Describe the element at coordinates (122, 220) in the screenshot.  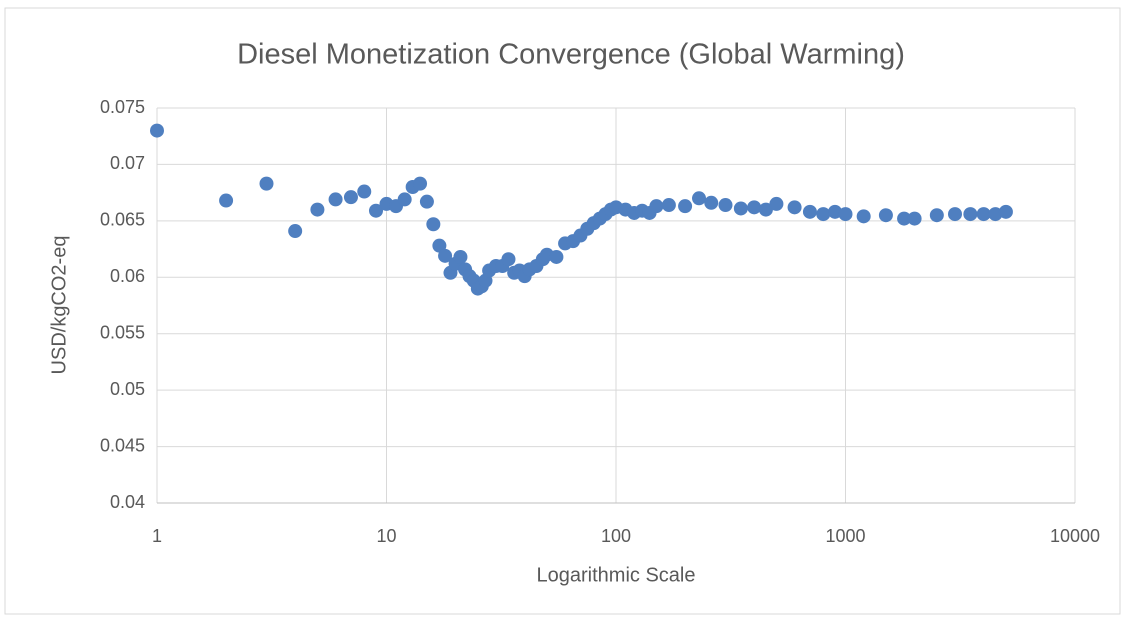
I see `y-tick-label: 0.065` at that location.